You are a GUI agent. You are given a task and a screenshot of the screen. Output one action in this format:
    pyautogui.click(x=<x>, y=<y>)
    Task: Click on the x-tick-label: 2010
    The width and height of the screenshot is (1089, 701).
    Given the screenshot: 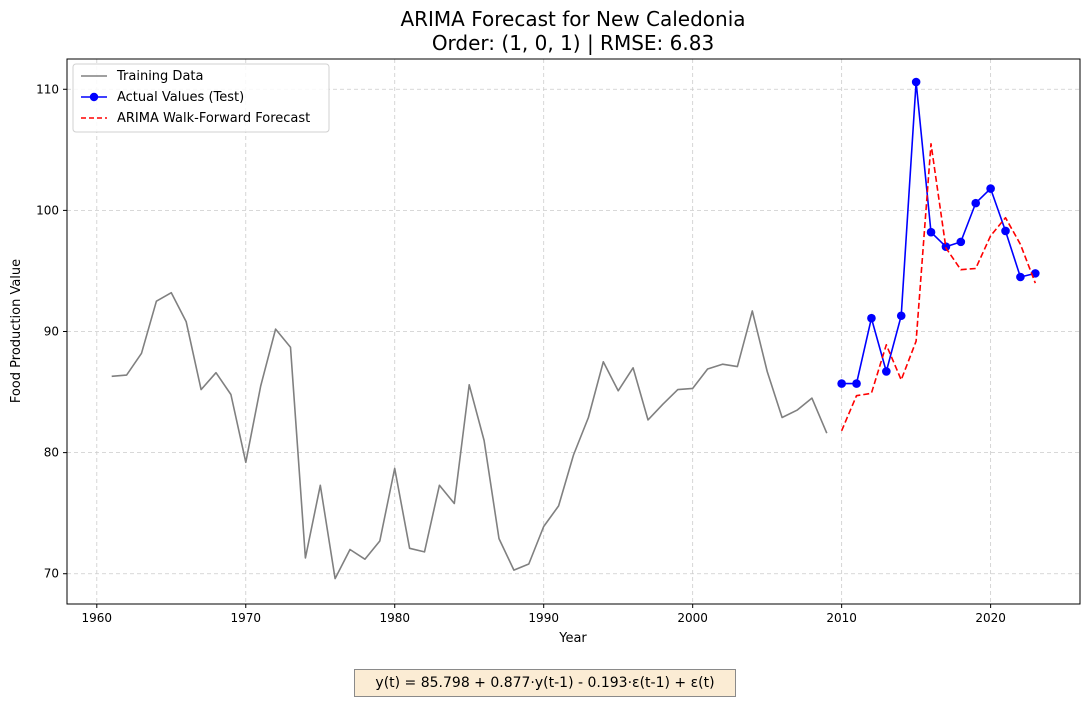 What is the action you would take?
    pyautogui.click(x=841, y=618)
    